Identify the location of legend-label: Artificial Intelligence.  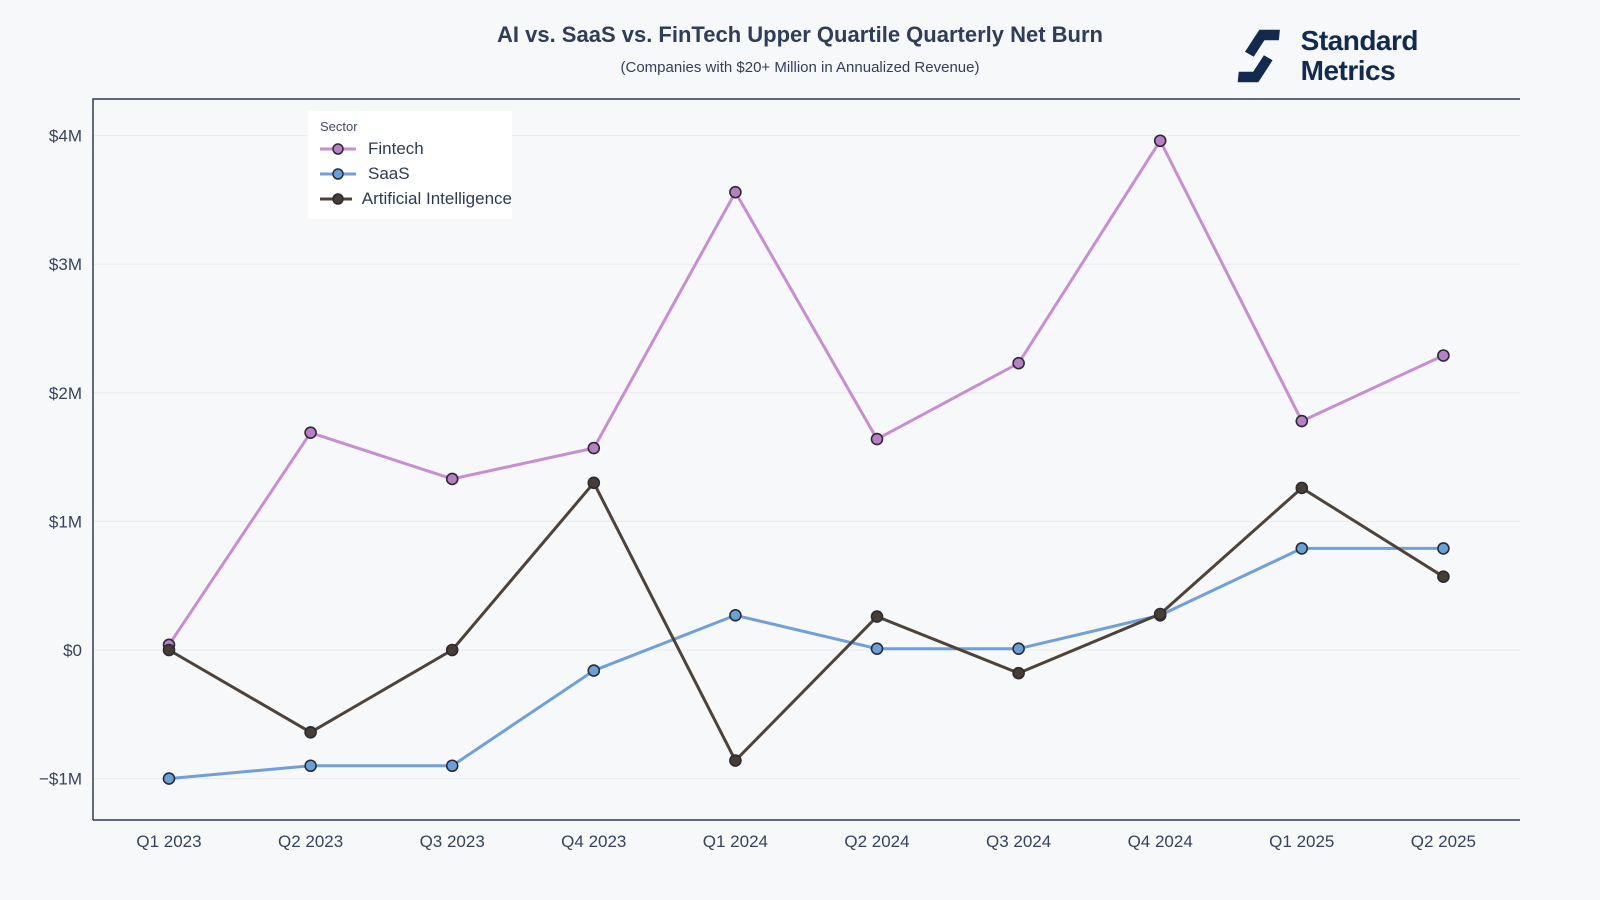
(436, 198).